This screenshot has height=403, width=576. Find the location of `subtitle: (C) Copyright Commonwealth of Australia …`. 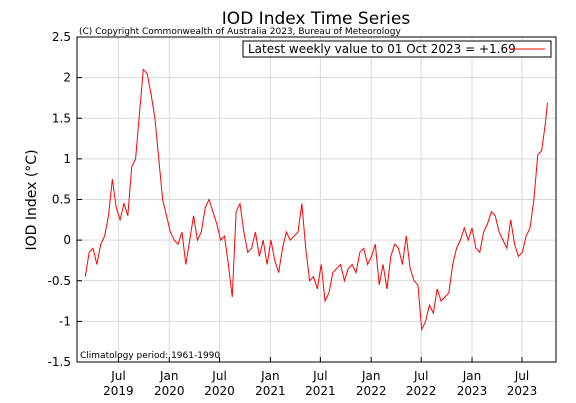

subtitle: (C) Copyright Commonwealth of Australia … is located at coordinates (240, 32).